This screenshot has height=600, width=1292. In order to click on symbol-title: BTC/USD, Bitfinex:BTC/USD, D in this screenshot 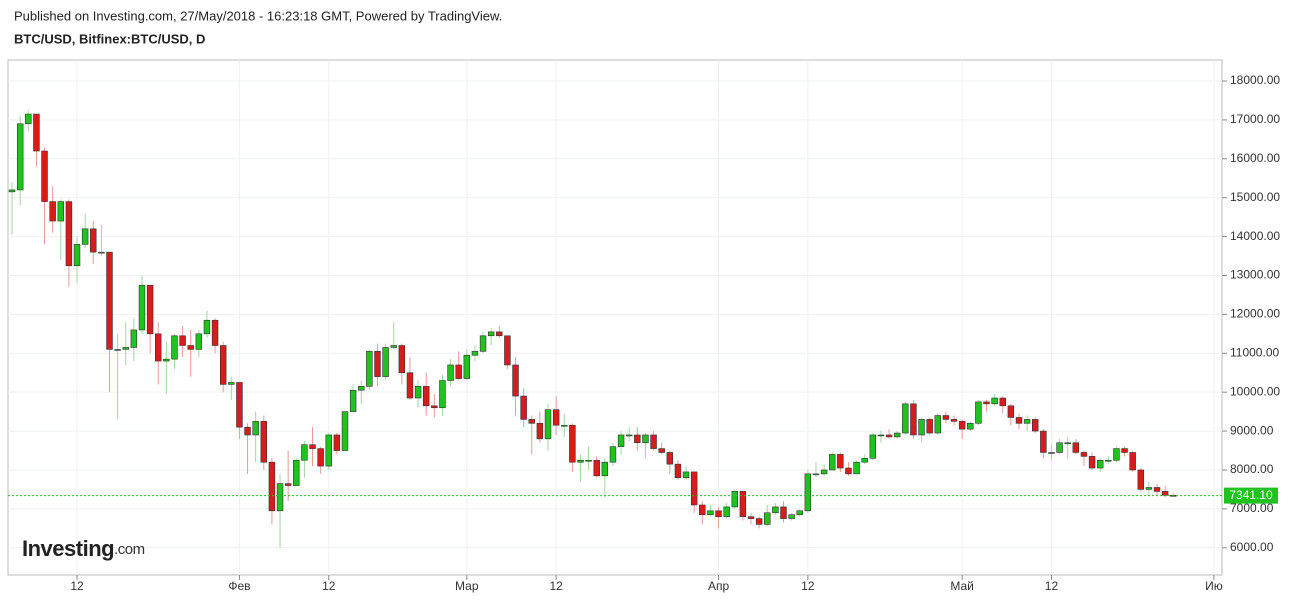, I will do `click(109, 38)`.